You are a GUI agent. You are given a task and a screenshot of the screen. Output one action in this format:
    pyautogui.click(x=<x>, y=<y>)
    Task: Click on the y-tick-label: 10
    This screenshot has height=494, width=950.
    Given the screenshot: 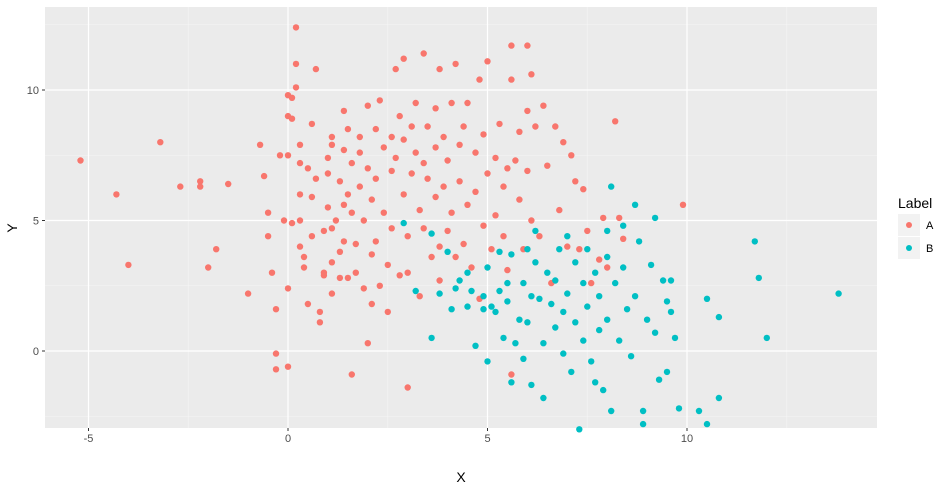 What is the action you would take?
    pyautogui.click(x=33, y=91)
    